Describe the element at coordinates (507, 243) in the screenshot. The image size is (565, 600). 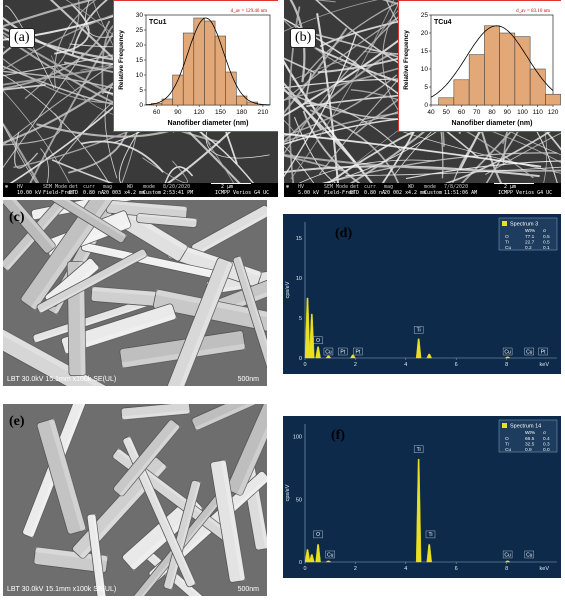
I see `legend-cell: Ti` at that location.